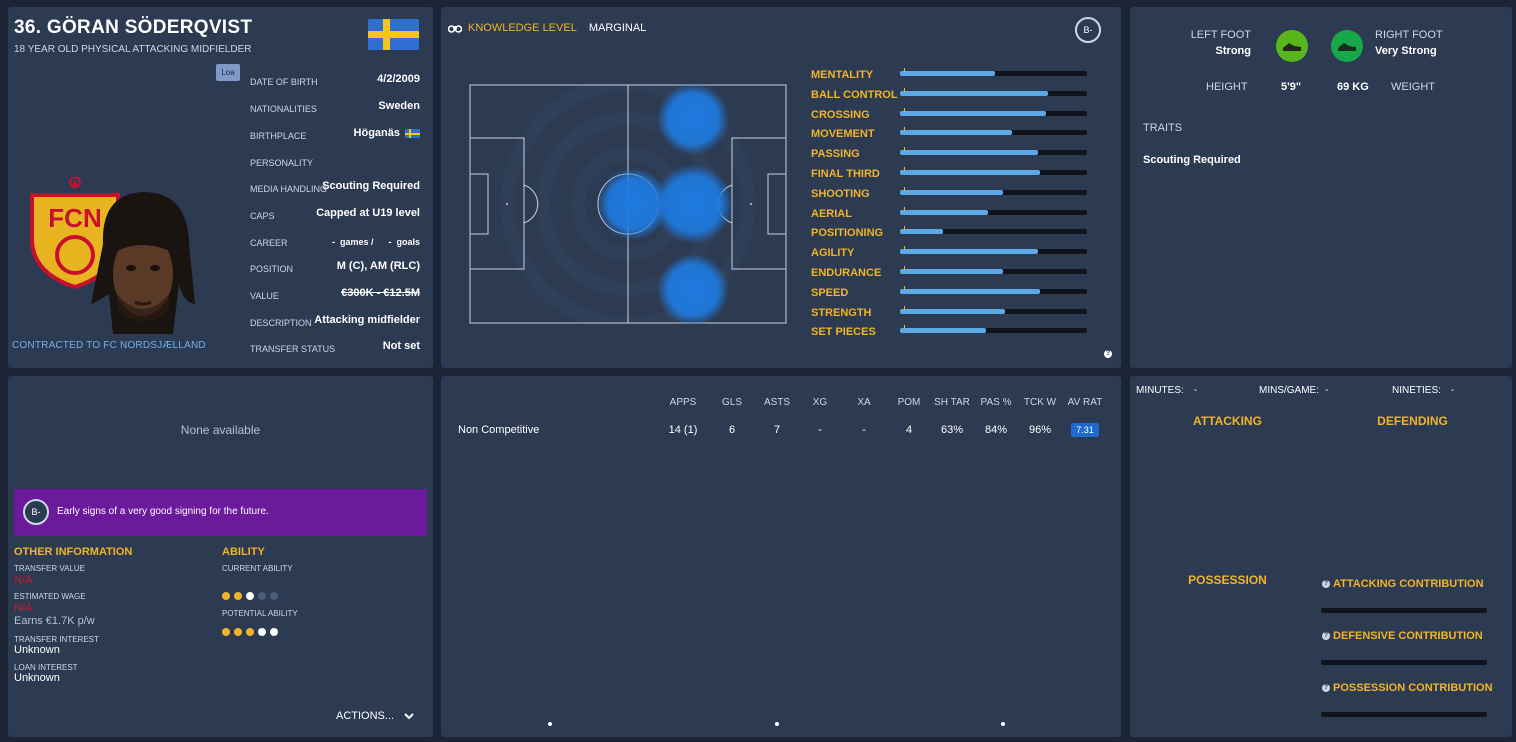  I want to click on attribute-row: PASSING, so click(951, 153).